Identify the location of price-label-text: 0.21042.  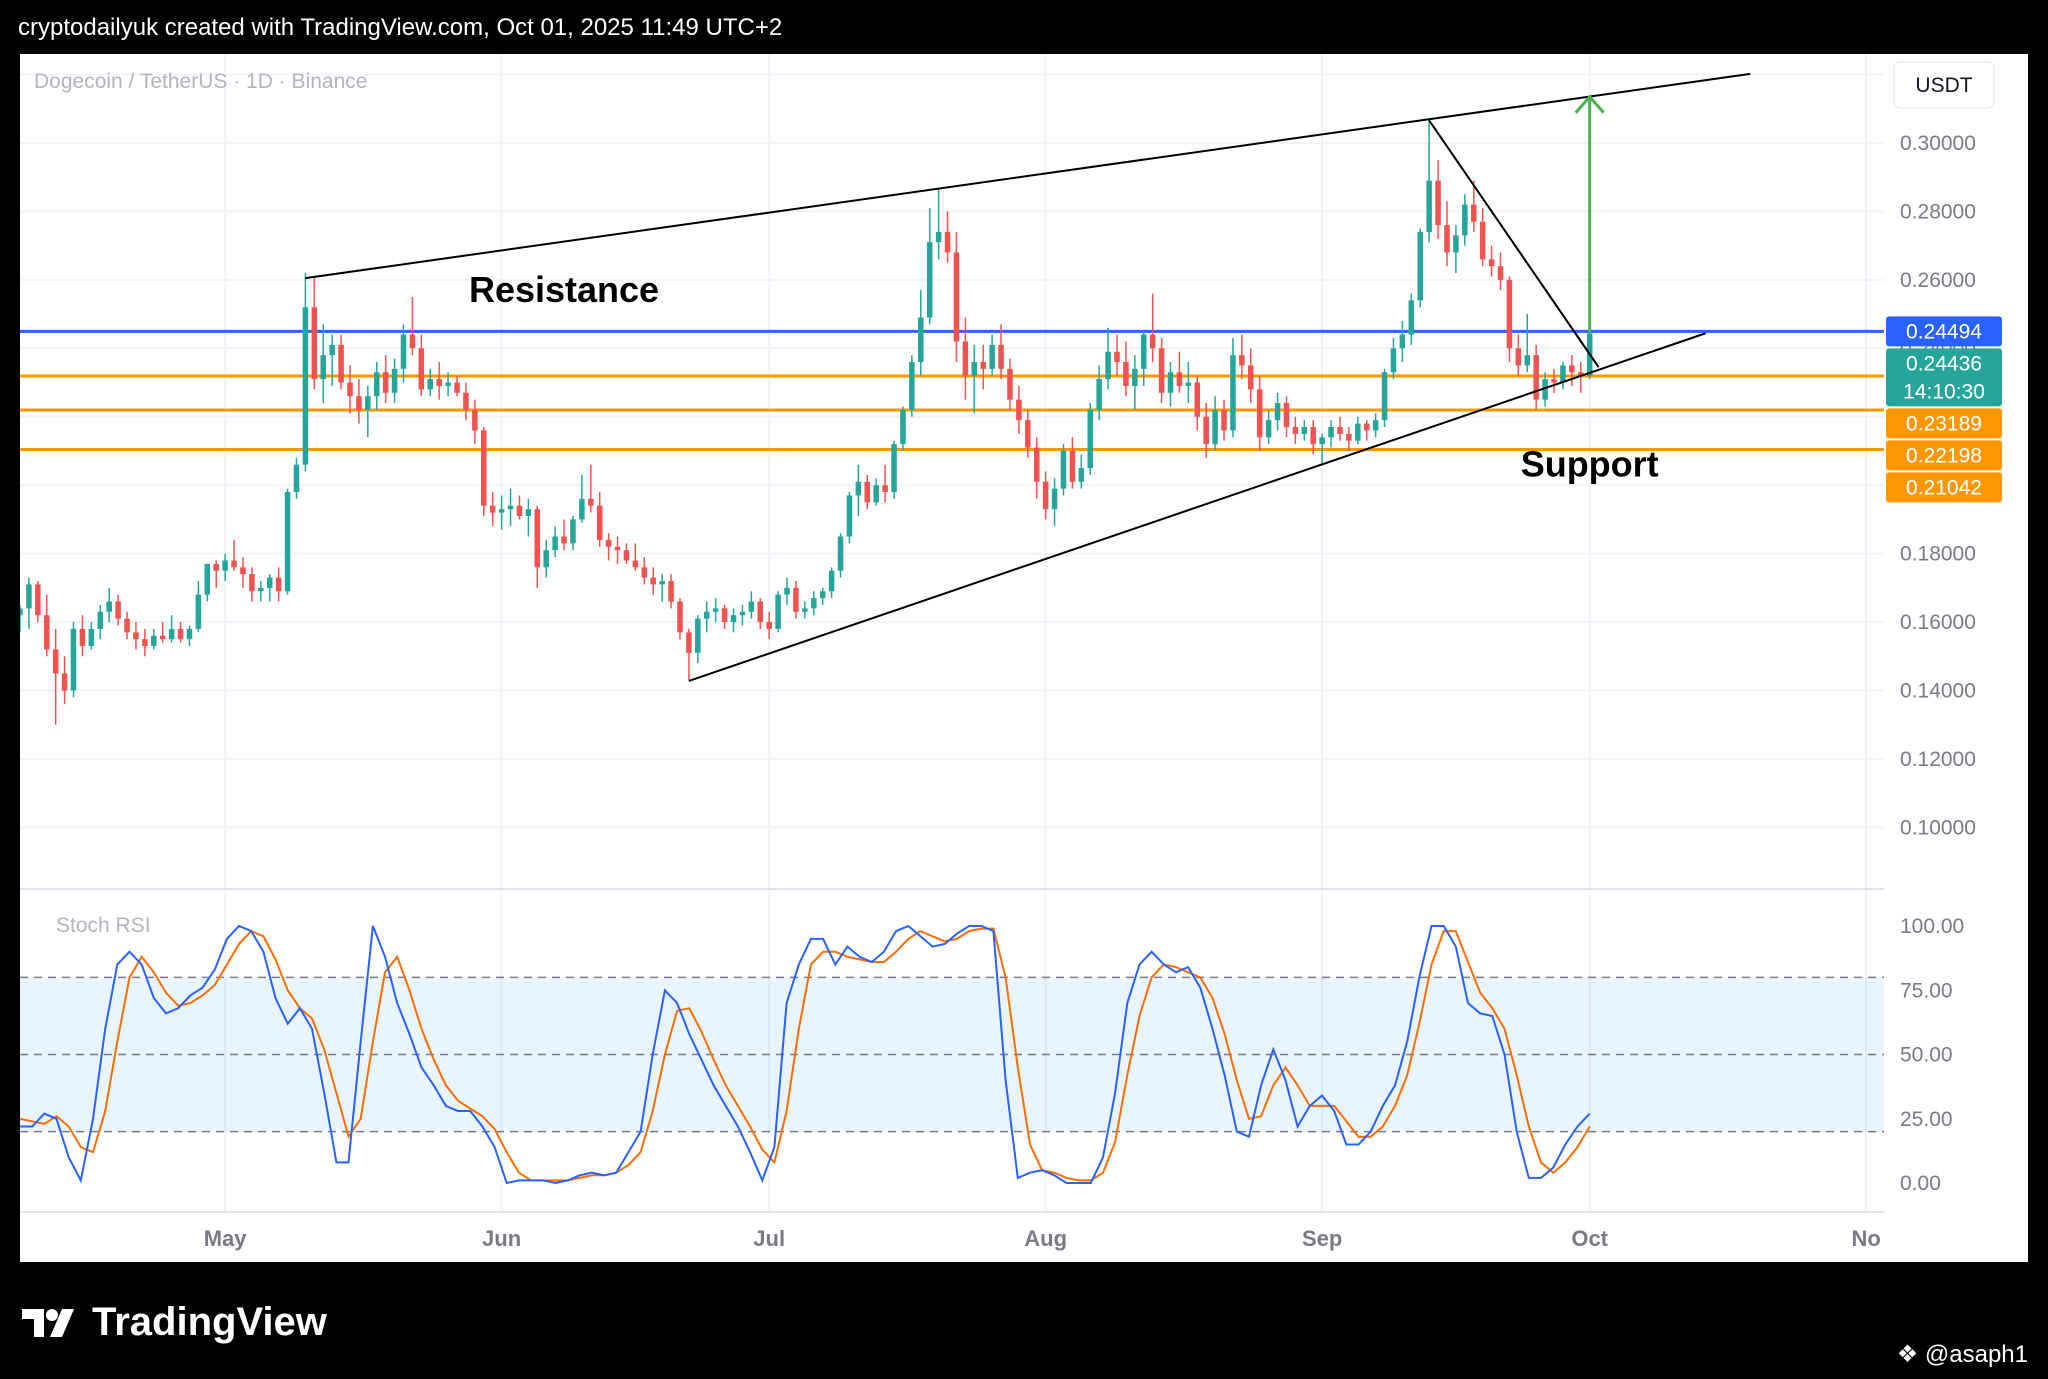
(1944, 487).